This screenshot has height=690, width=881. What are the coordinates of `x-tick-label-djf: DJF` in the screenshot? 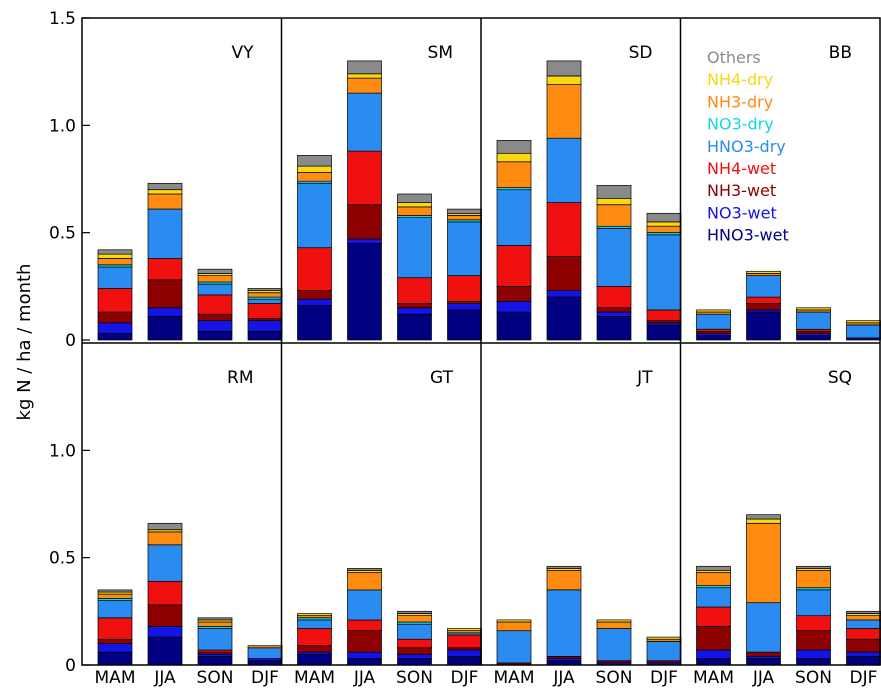 It's located at (265, 678).